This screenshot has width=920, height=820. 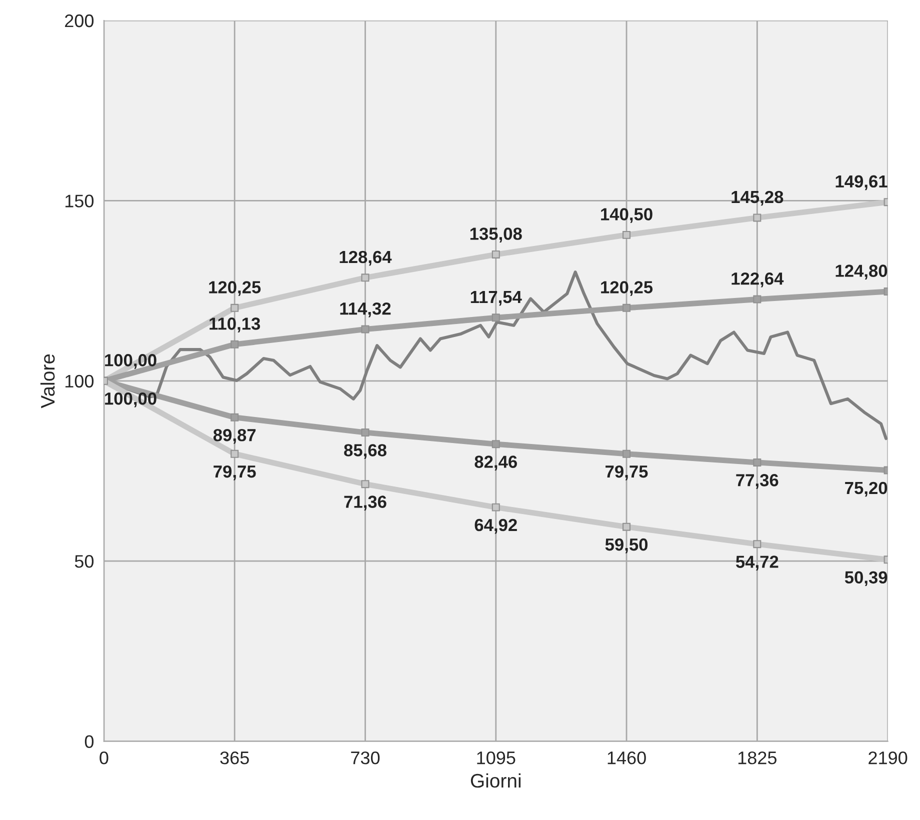 What do you see at coordinates (365, 757) in the screenshot?
I see `x-tick-label: 730` at bounding box center [365, 757].